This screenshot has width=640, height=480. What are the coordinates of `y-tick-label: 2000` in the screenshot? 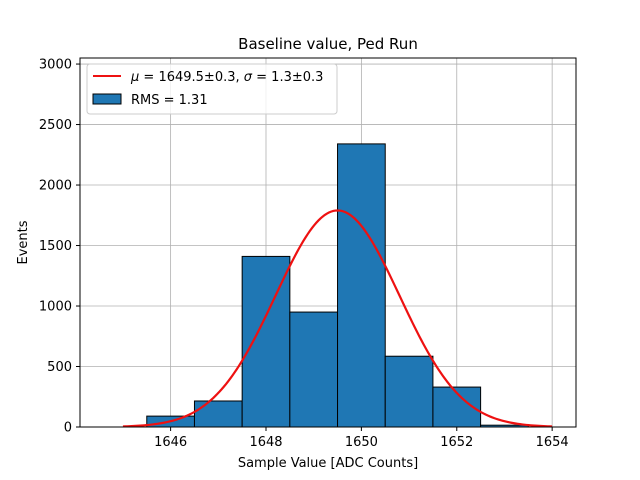 It's located at (55, 186).